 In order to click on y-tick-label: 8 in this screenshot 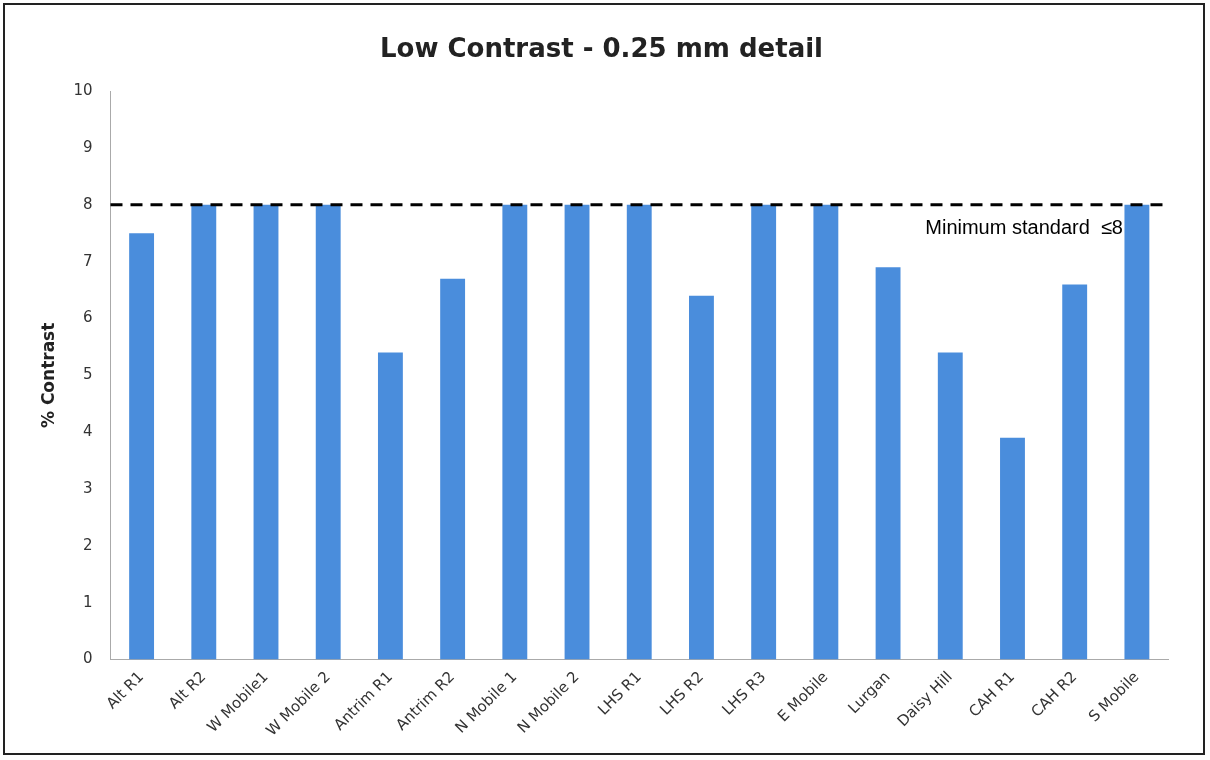, I will do `click(87, 203)`.